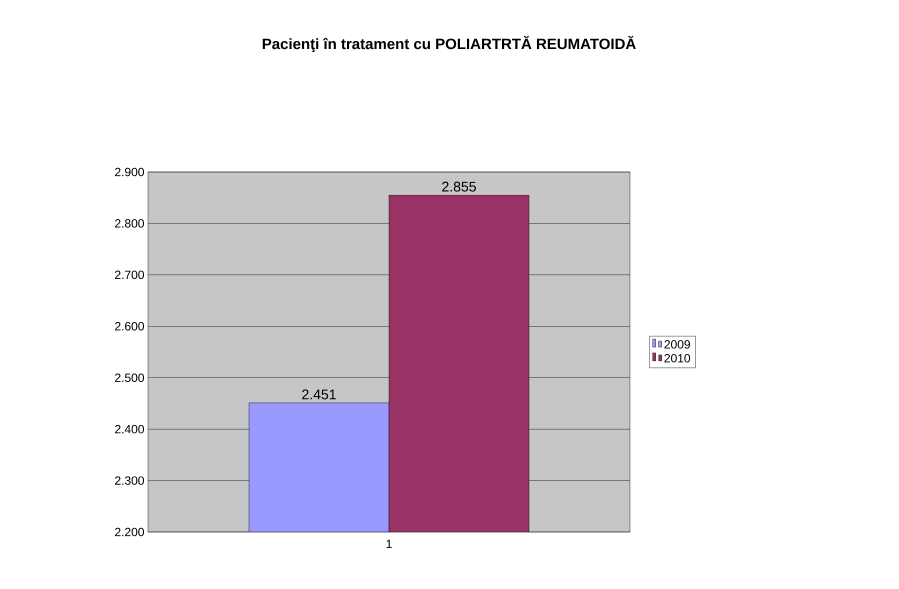  What do you see at coordinates (677, 344) in the screenshot?
I see `legend-label: 2009` at bounding box center [677, 344].